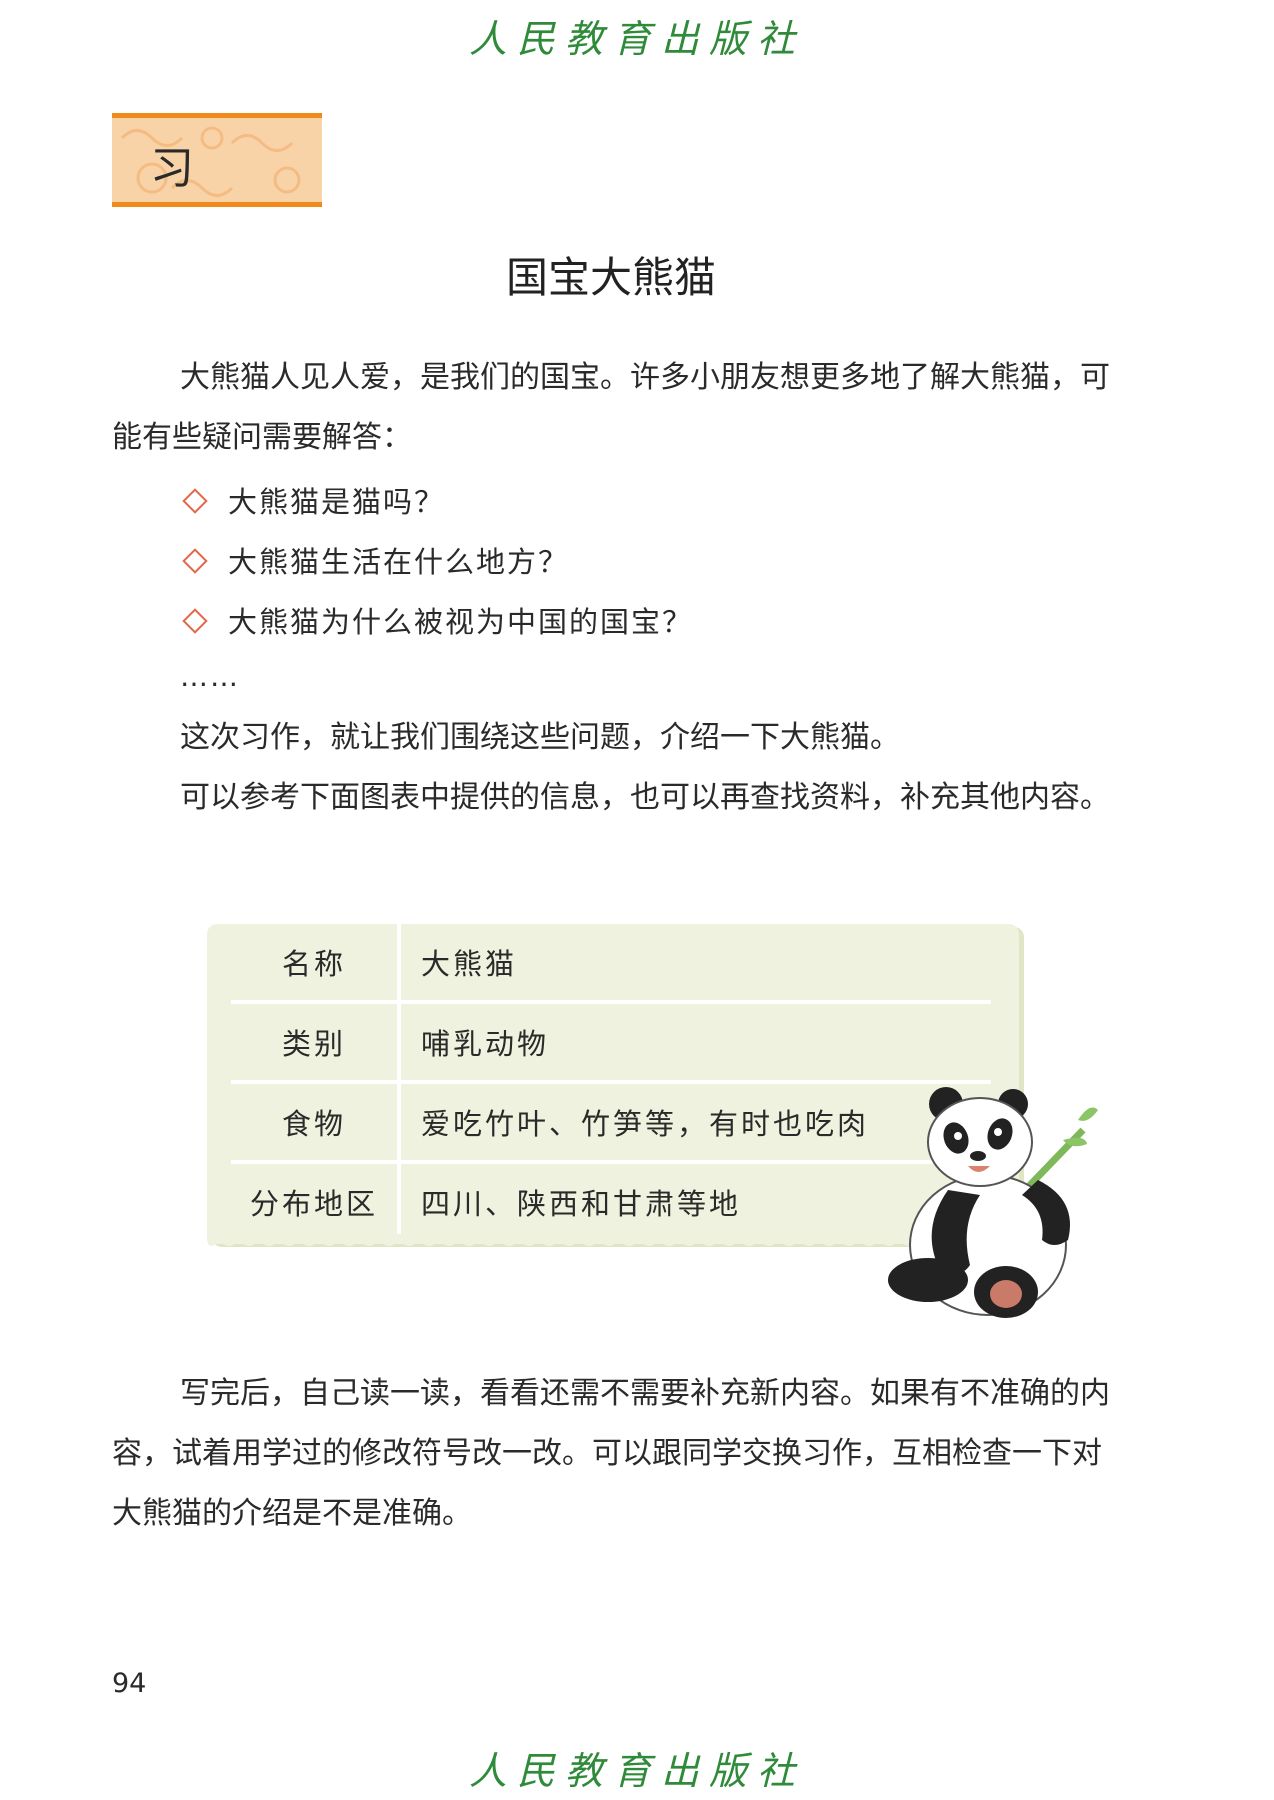  What do you see at coordinates (695, 964) in the screenshot?
I see `table-value: 大熊猫` at bounding box center [695, 964].